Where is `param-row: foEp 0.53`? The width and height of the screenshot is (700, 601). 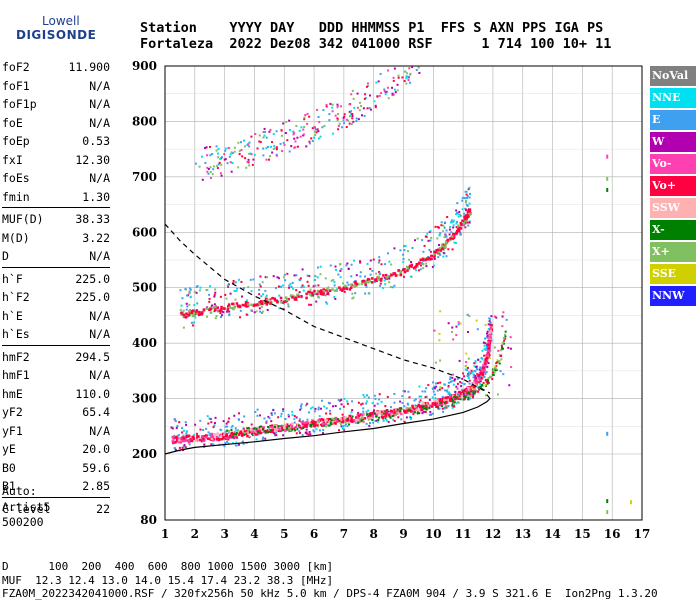
param-row: foEp 0.53 is located at coordinates (56, 141).